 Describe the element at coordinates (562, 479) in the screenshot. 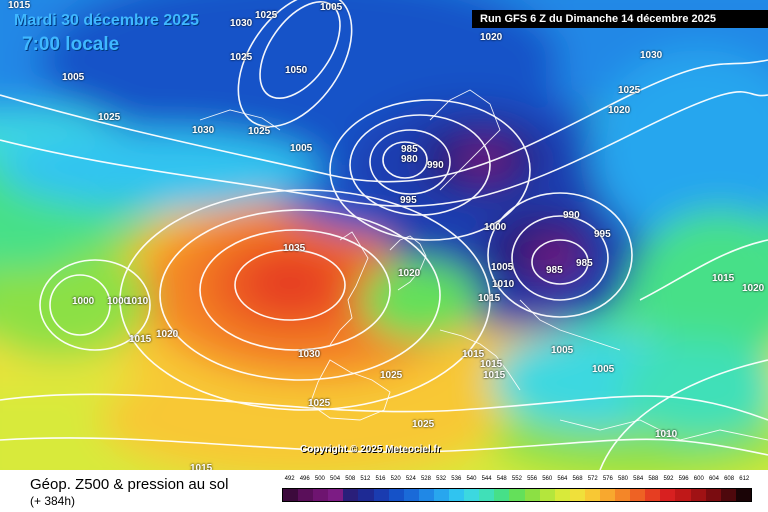

I see `scale-tick: 564` at that location.